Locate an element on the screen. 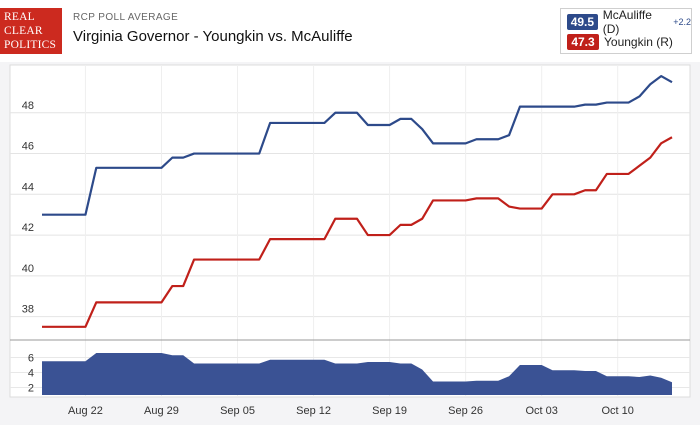  logo-line-2: CLEAR is located at coordinates (23, 31).